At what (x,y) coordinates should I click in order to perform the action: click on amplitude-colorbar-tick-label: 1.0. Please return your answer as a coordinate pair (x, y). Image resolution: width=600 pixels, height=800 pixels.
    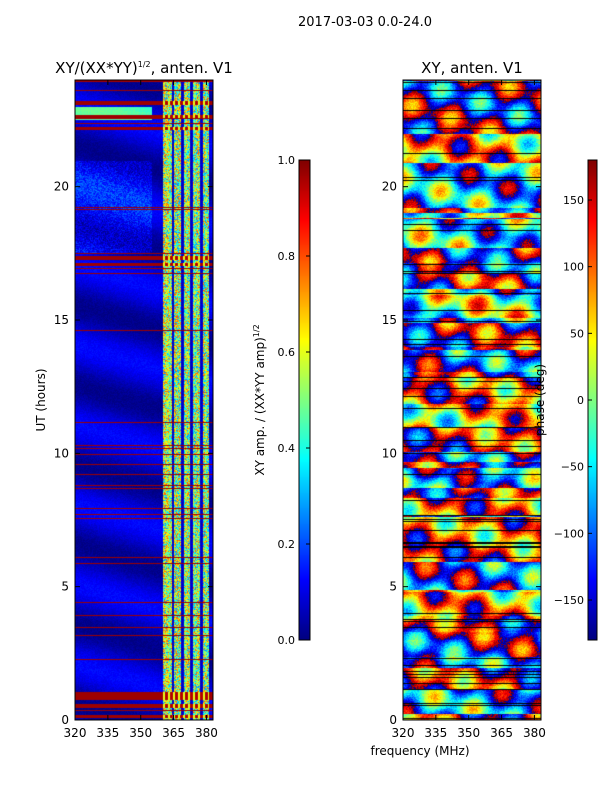
    Looking at the image, I should click on (287, 160).